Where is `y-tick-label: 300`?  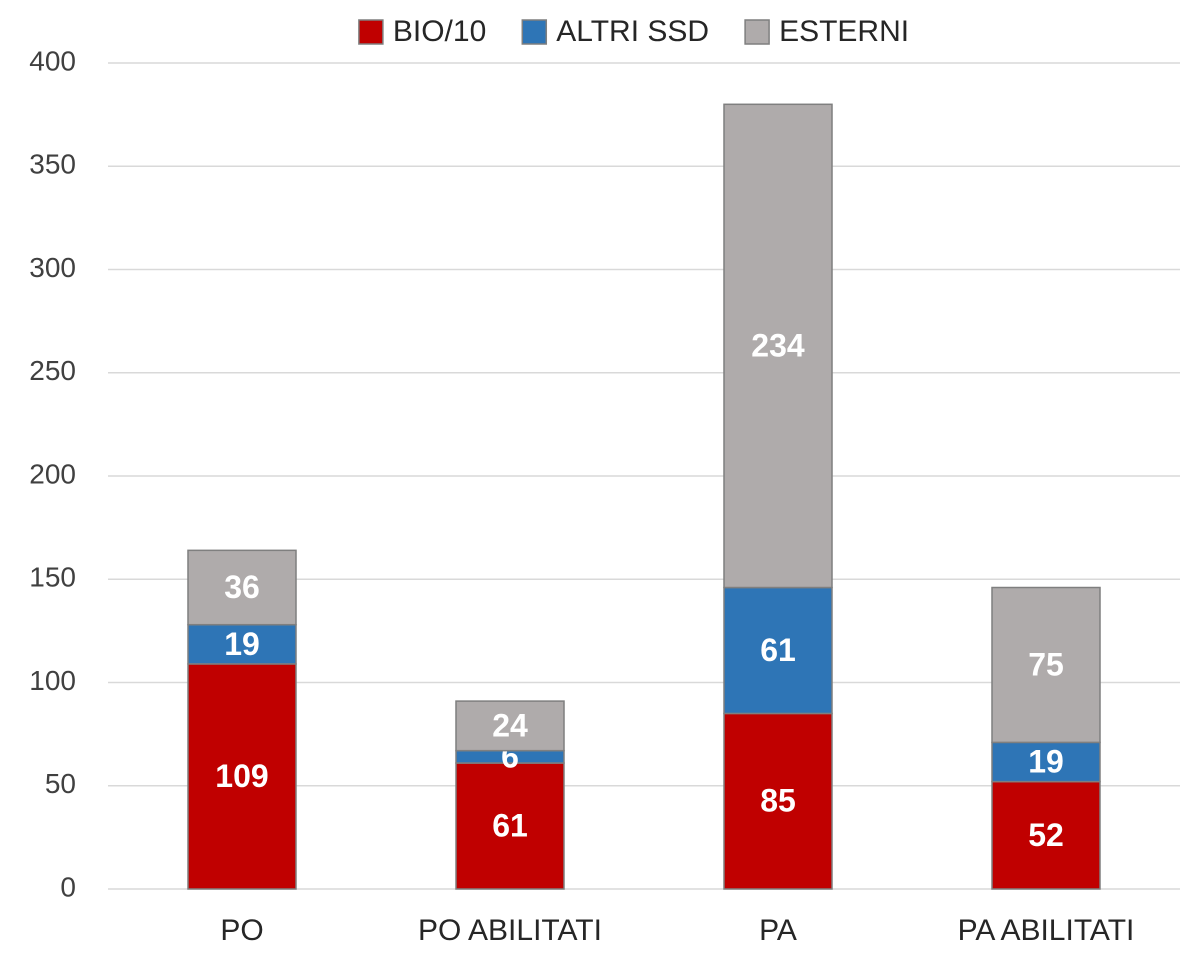
y-tick-label: 300 is located at coordinates (52, 267).